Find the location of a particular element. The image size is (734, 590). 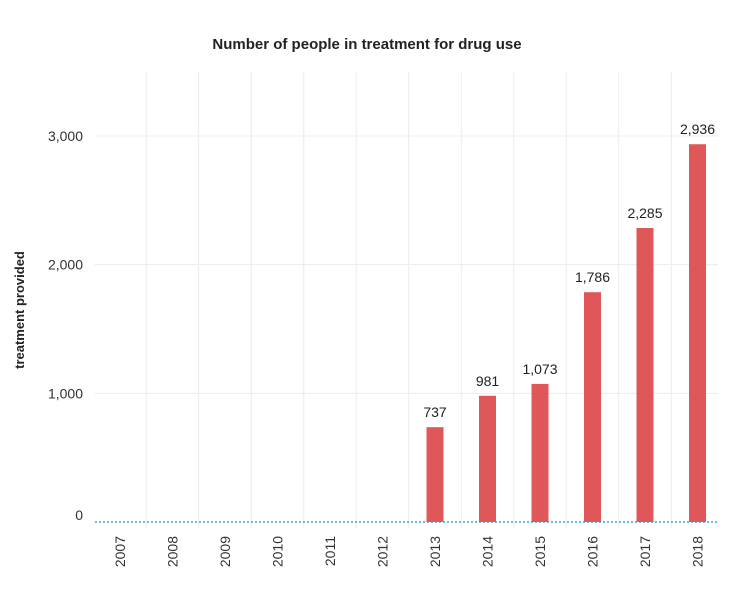

y-axis-title: treatment provided is located at coordinates (19, 310).